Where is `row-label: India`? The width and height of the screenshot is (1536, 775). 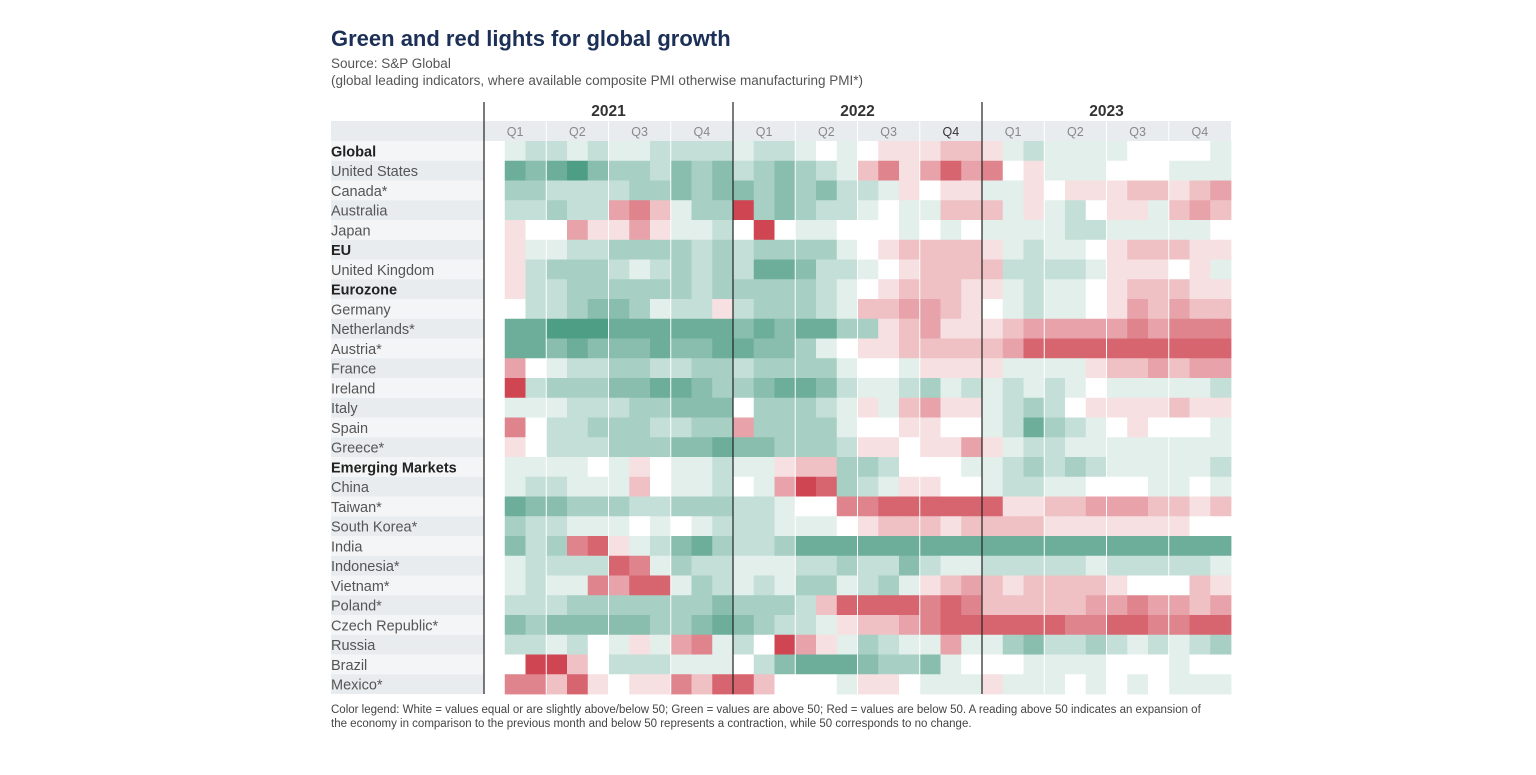
row-label: India is located at coordinates (347, 547).